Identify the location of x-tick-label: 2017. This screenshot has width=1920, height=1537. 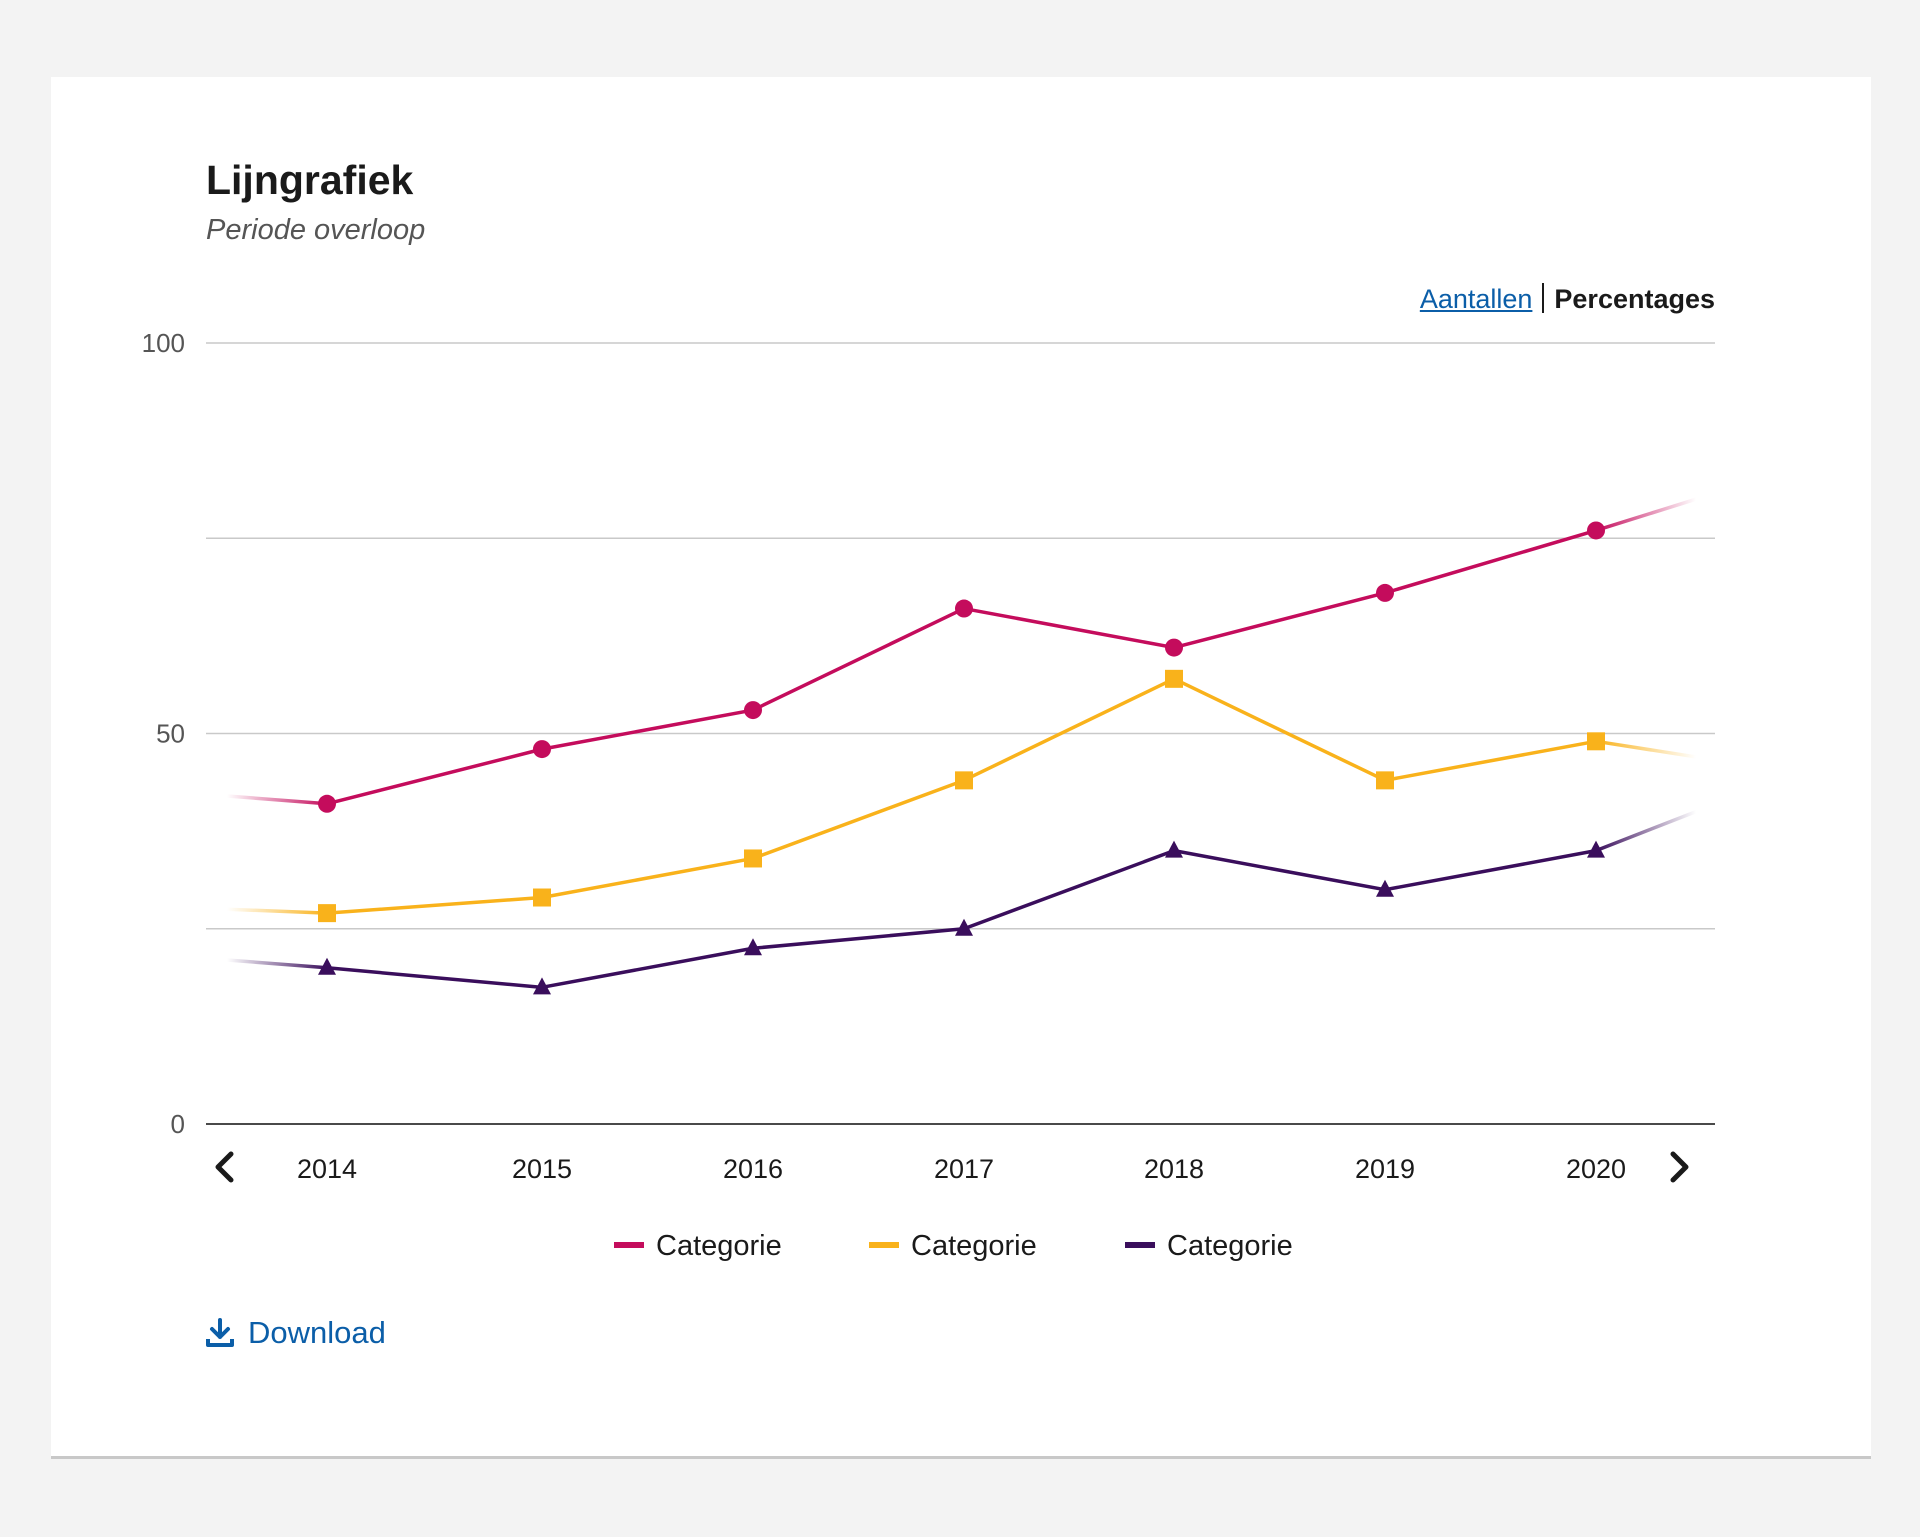
(964, 1169).